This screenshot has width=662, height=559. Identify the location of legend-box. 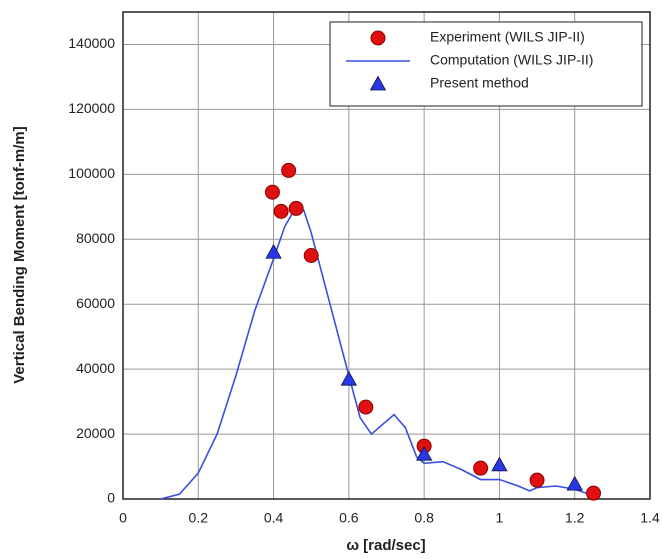
(486, 64).